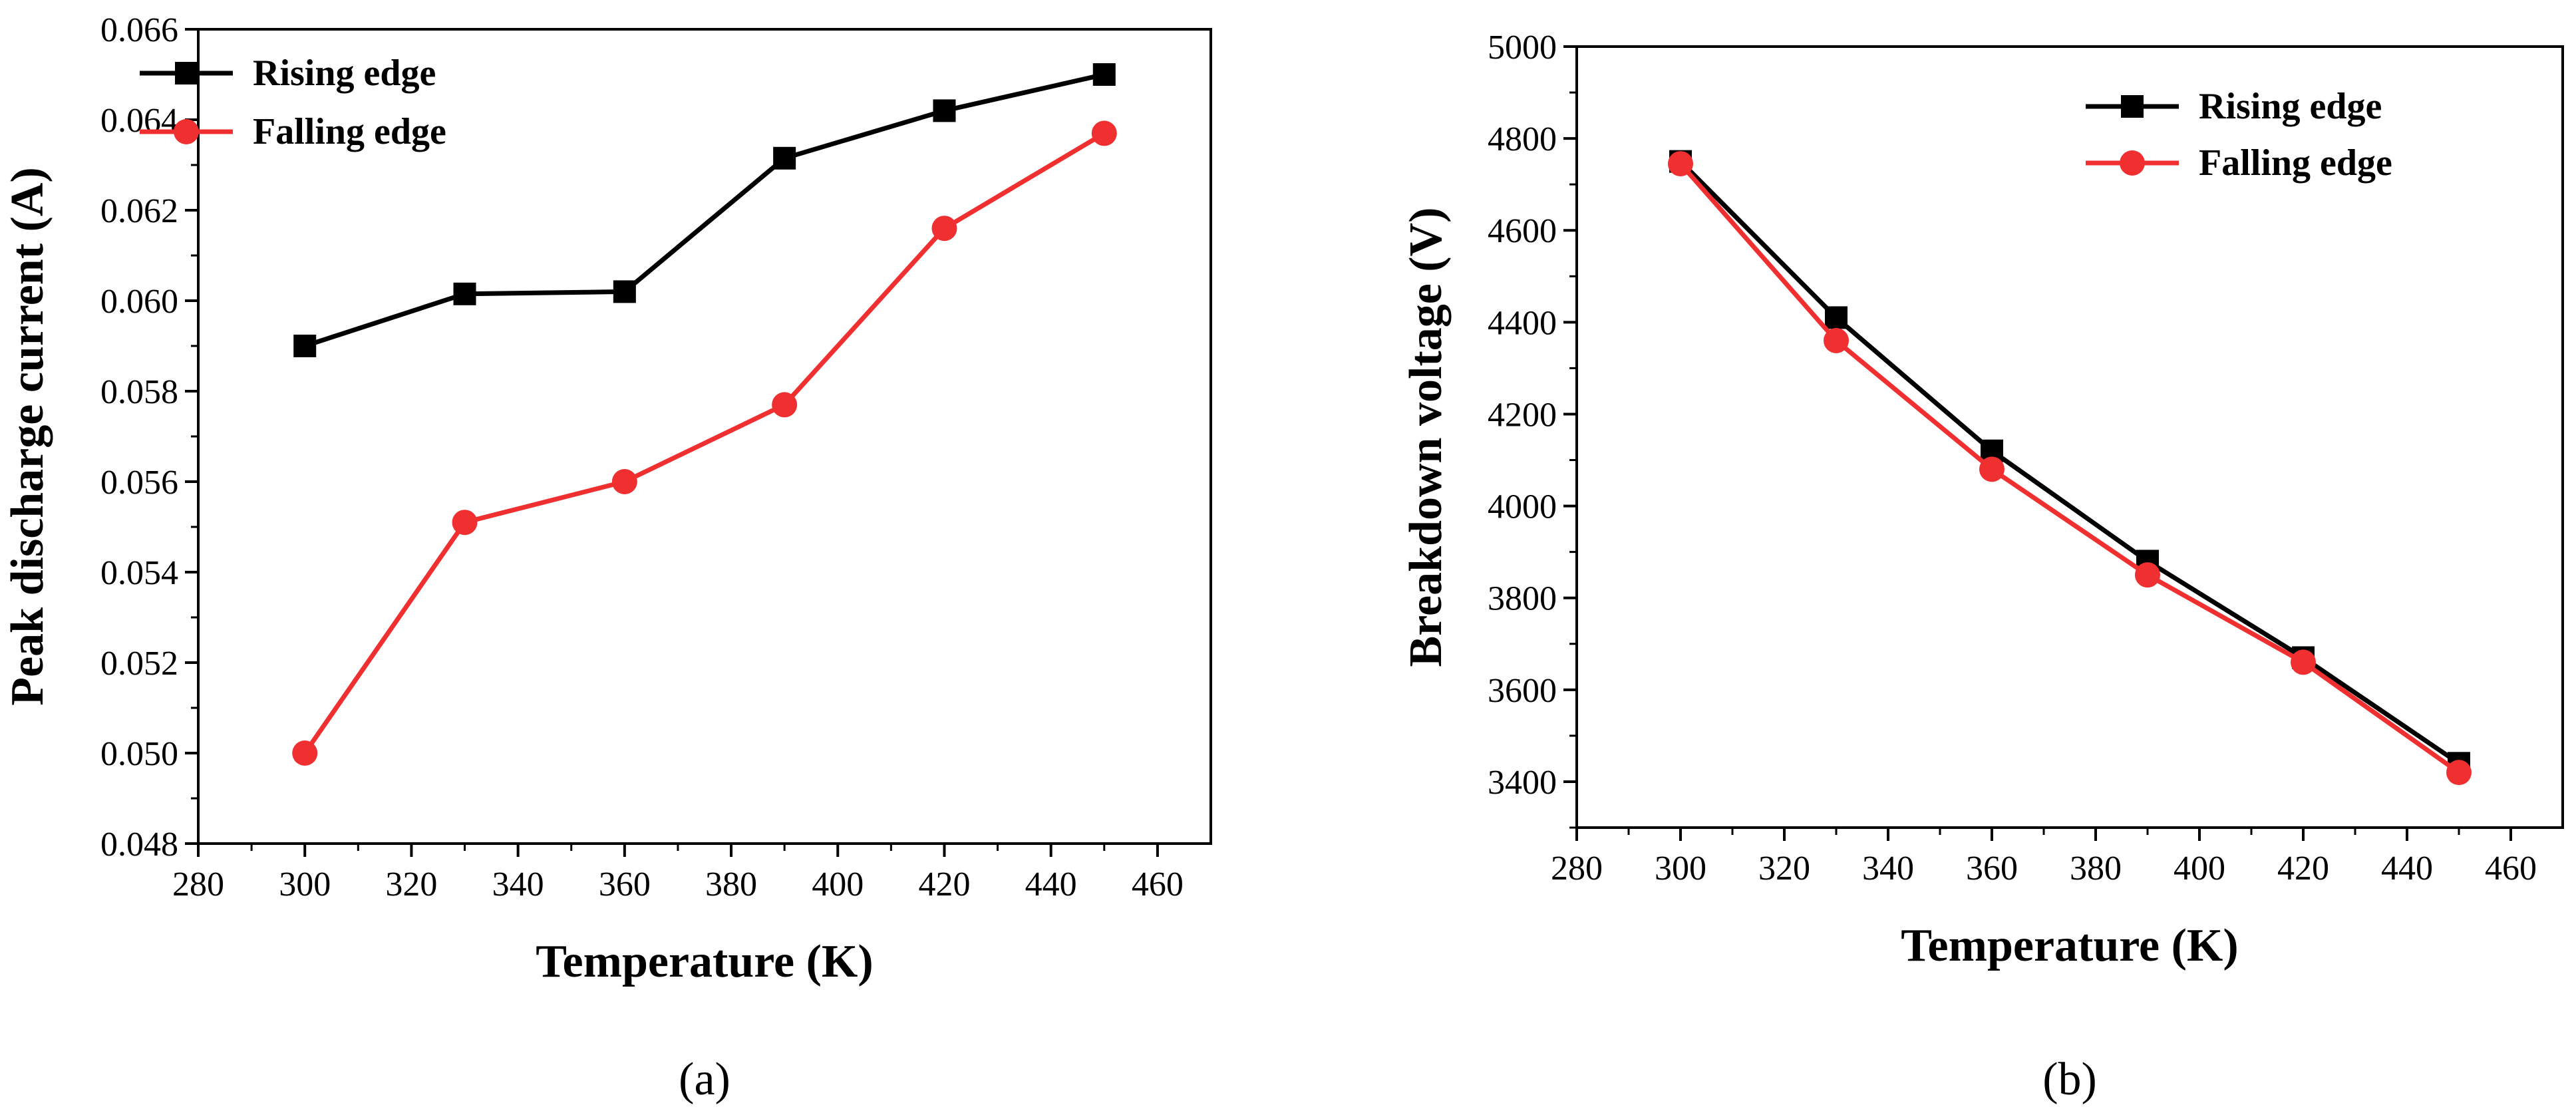 This screenshot has width=2576, height=1115. What do you see at coordinates (139, 302) in the screenshot?
I see `y-tick-label: 0.060` at bounding box center [139, 302].